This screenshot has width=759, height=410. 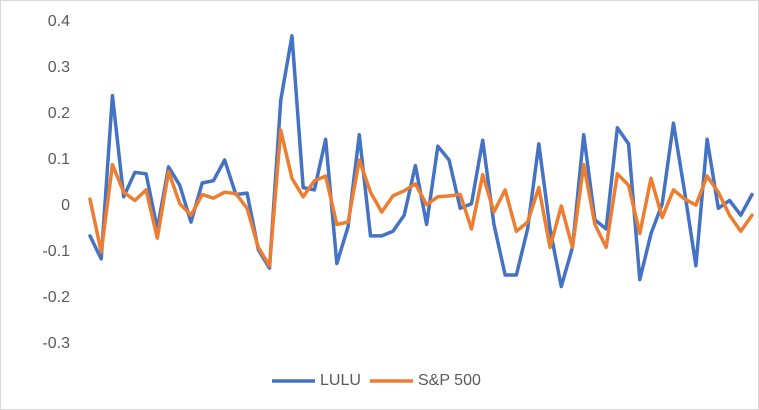 What do you see at coordinates (65, 205) in the screenshot?
I see `y-tick-label: 0` at bounding box center [65, 205].